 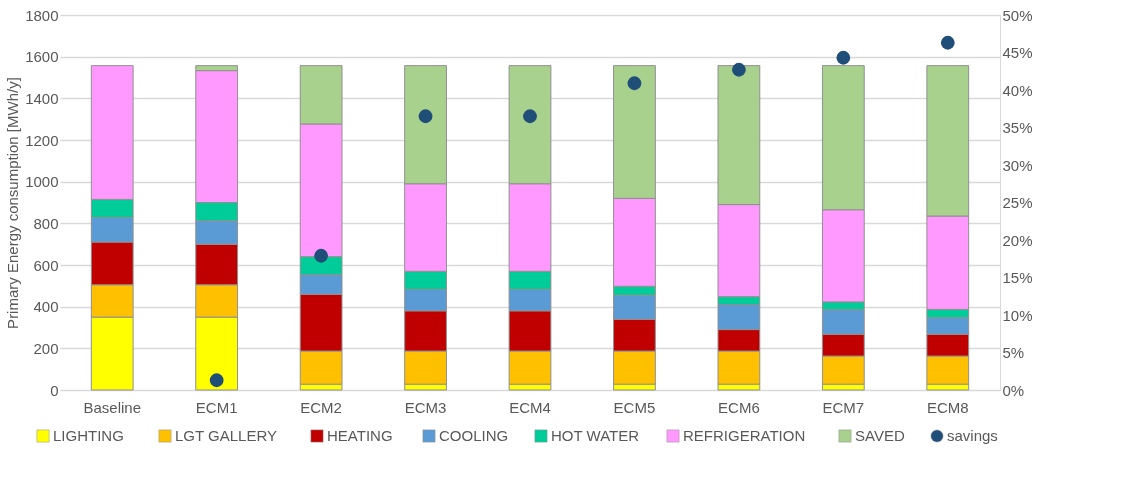 I want to click on legend-label: COOLING, so click(x=474, y=435).